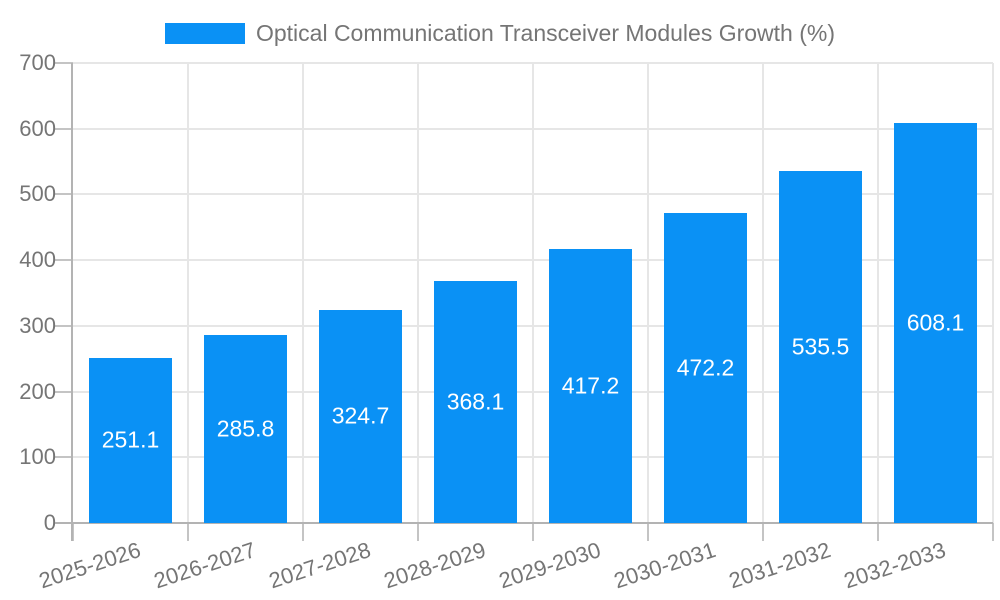 The image size is (1000, 600). I want to click on bar-value-label: 324.7, so click(360, 415).